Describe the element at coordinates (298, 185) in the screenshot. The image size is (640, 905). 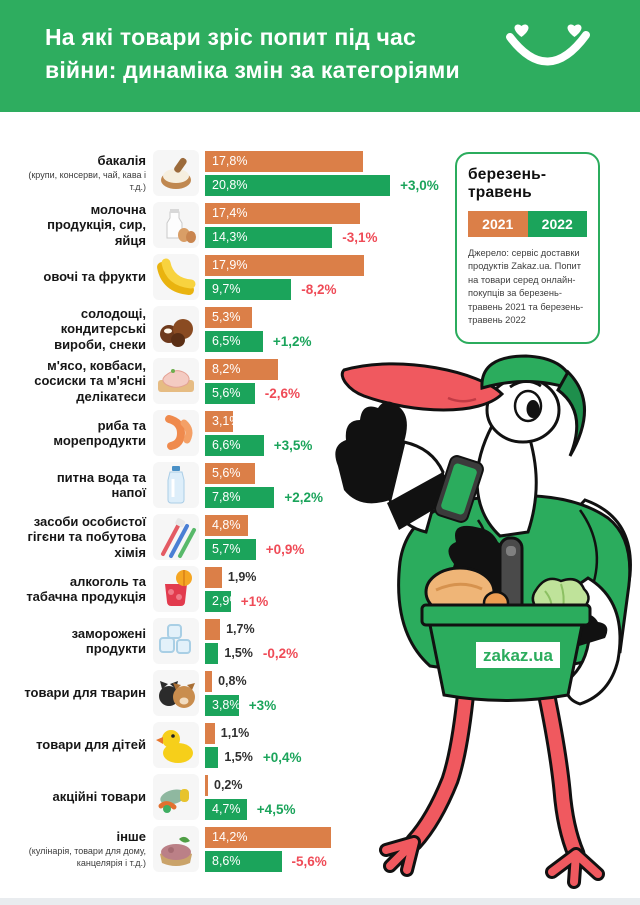
I see `bar-2022: 20,8%` at that location.